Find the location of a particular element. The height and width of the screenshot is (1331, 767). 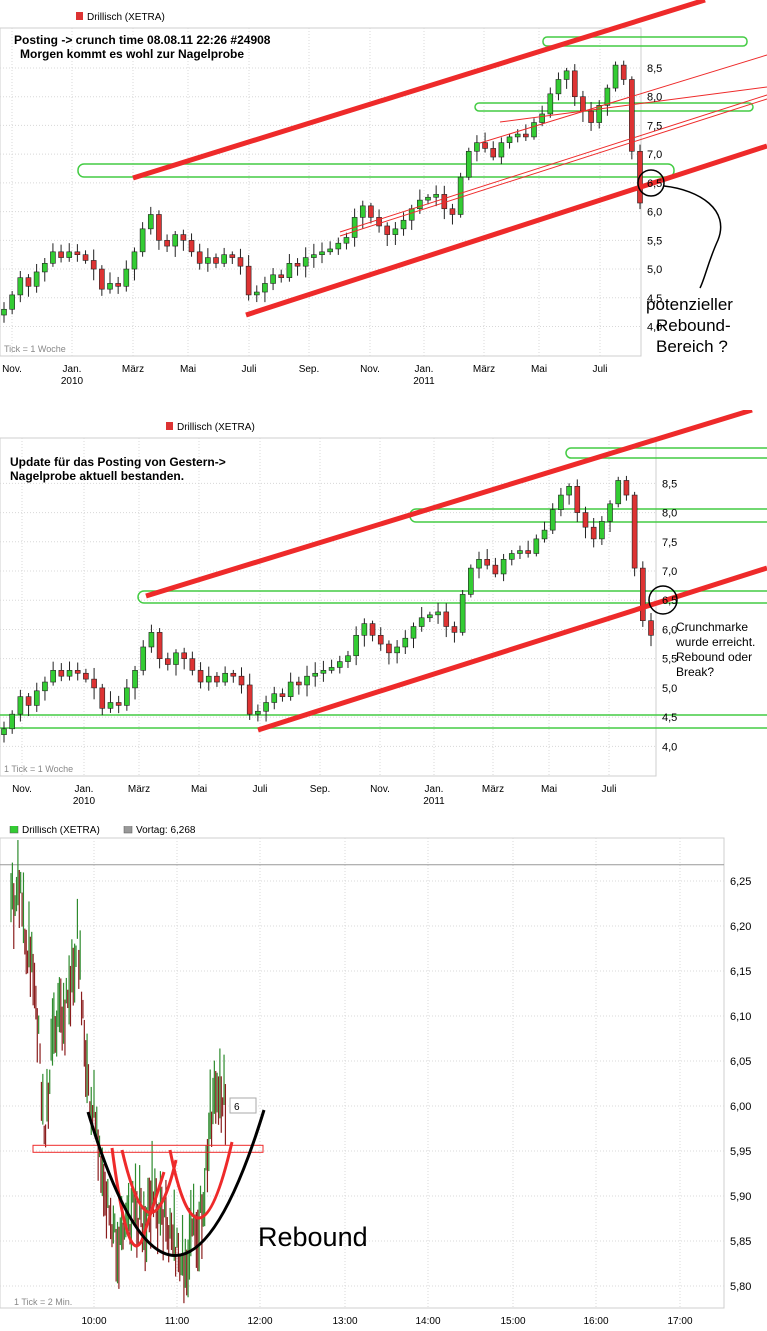

legend-label: Drillisch (XETRA) is located at coordinates (61, 831).